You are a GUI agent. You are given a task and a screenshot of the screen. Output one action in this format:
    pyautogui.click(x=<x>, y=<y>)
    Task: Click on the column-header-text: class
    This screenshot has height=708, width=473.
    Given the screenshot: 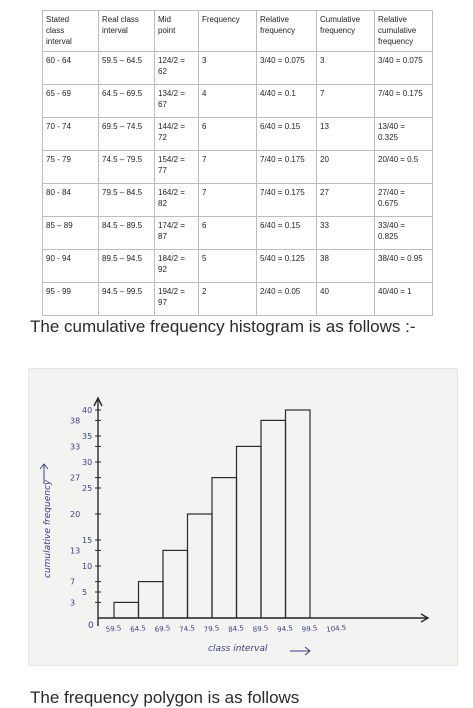 What is the action you would take?
    pyautogui.click(x=55, y=30)
    